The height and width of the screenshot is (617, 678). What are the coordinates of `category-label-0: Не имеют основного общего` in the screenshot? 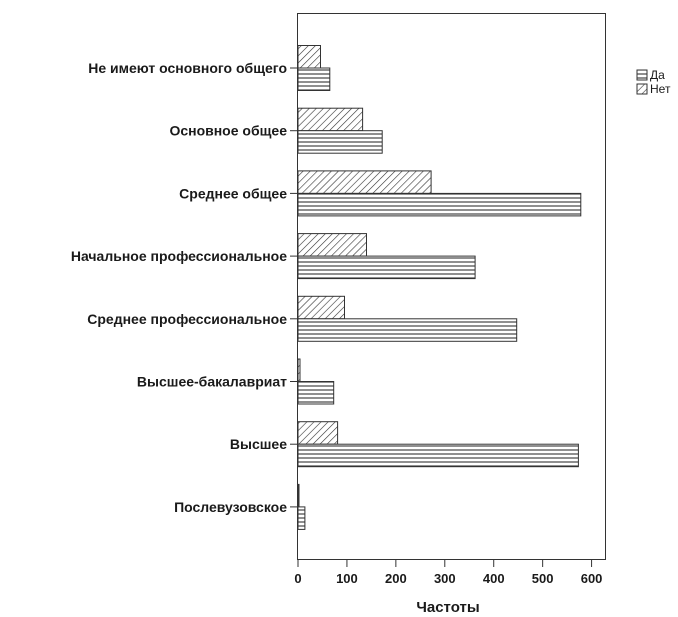 It's located at (187, 68).